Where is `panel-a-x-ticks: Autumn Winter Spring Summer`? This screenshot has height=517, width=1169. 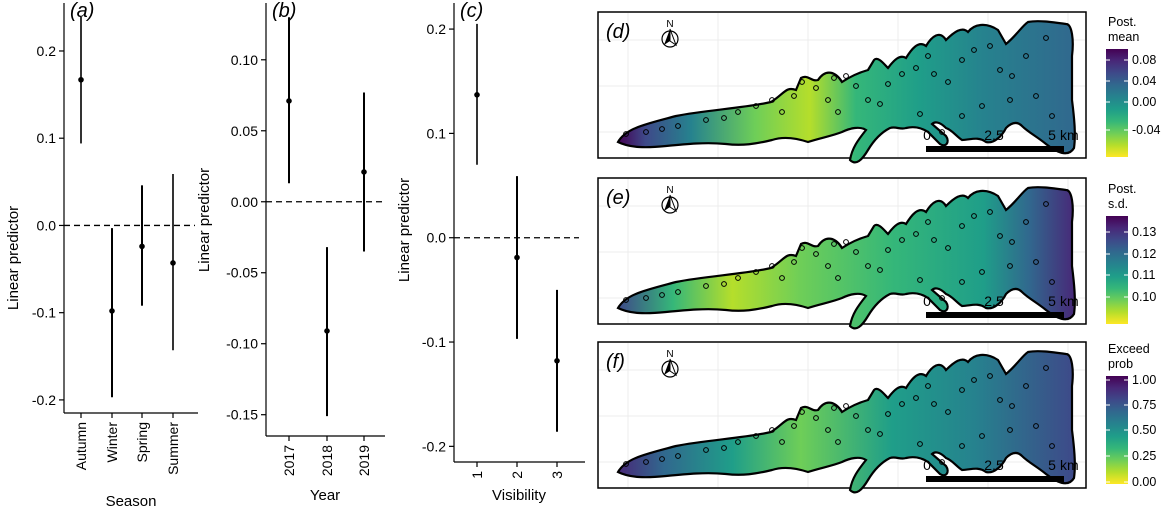
panel-a-x-ticks: Autumn Winter Spring Summer is located at coordinates (127, 444).